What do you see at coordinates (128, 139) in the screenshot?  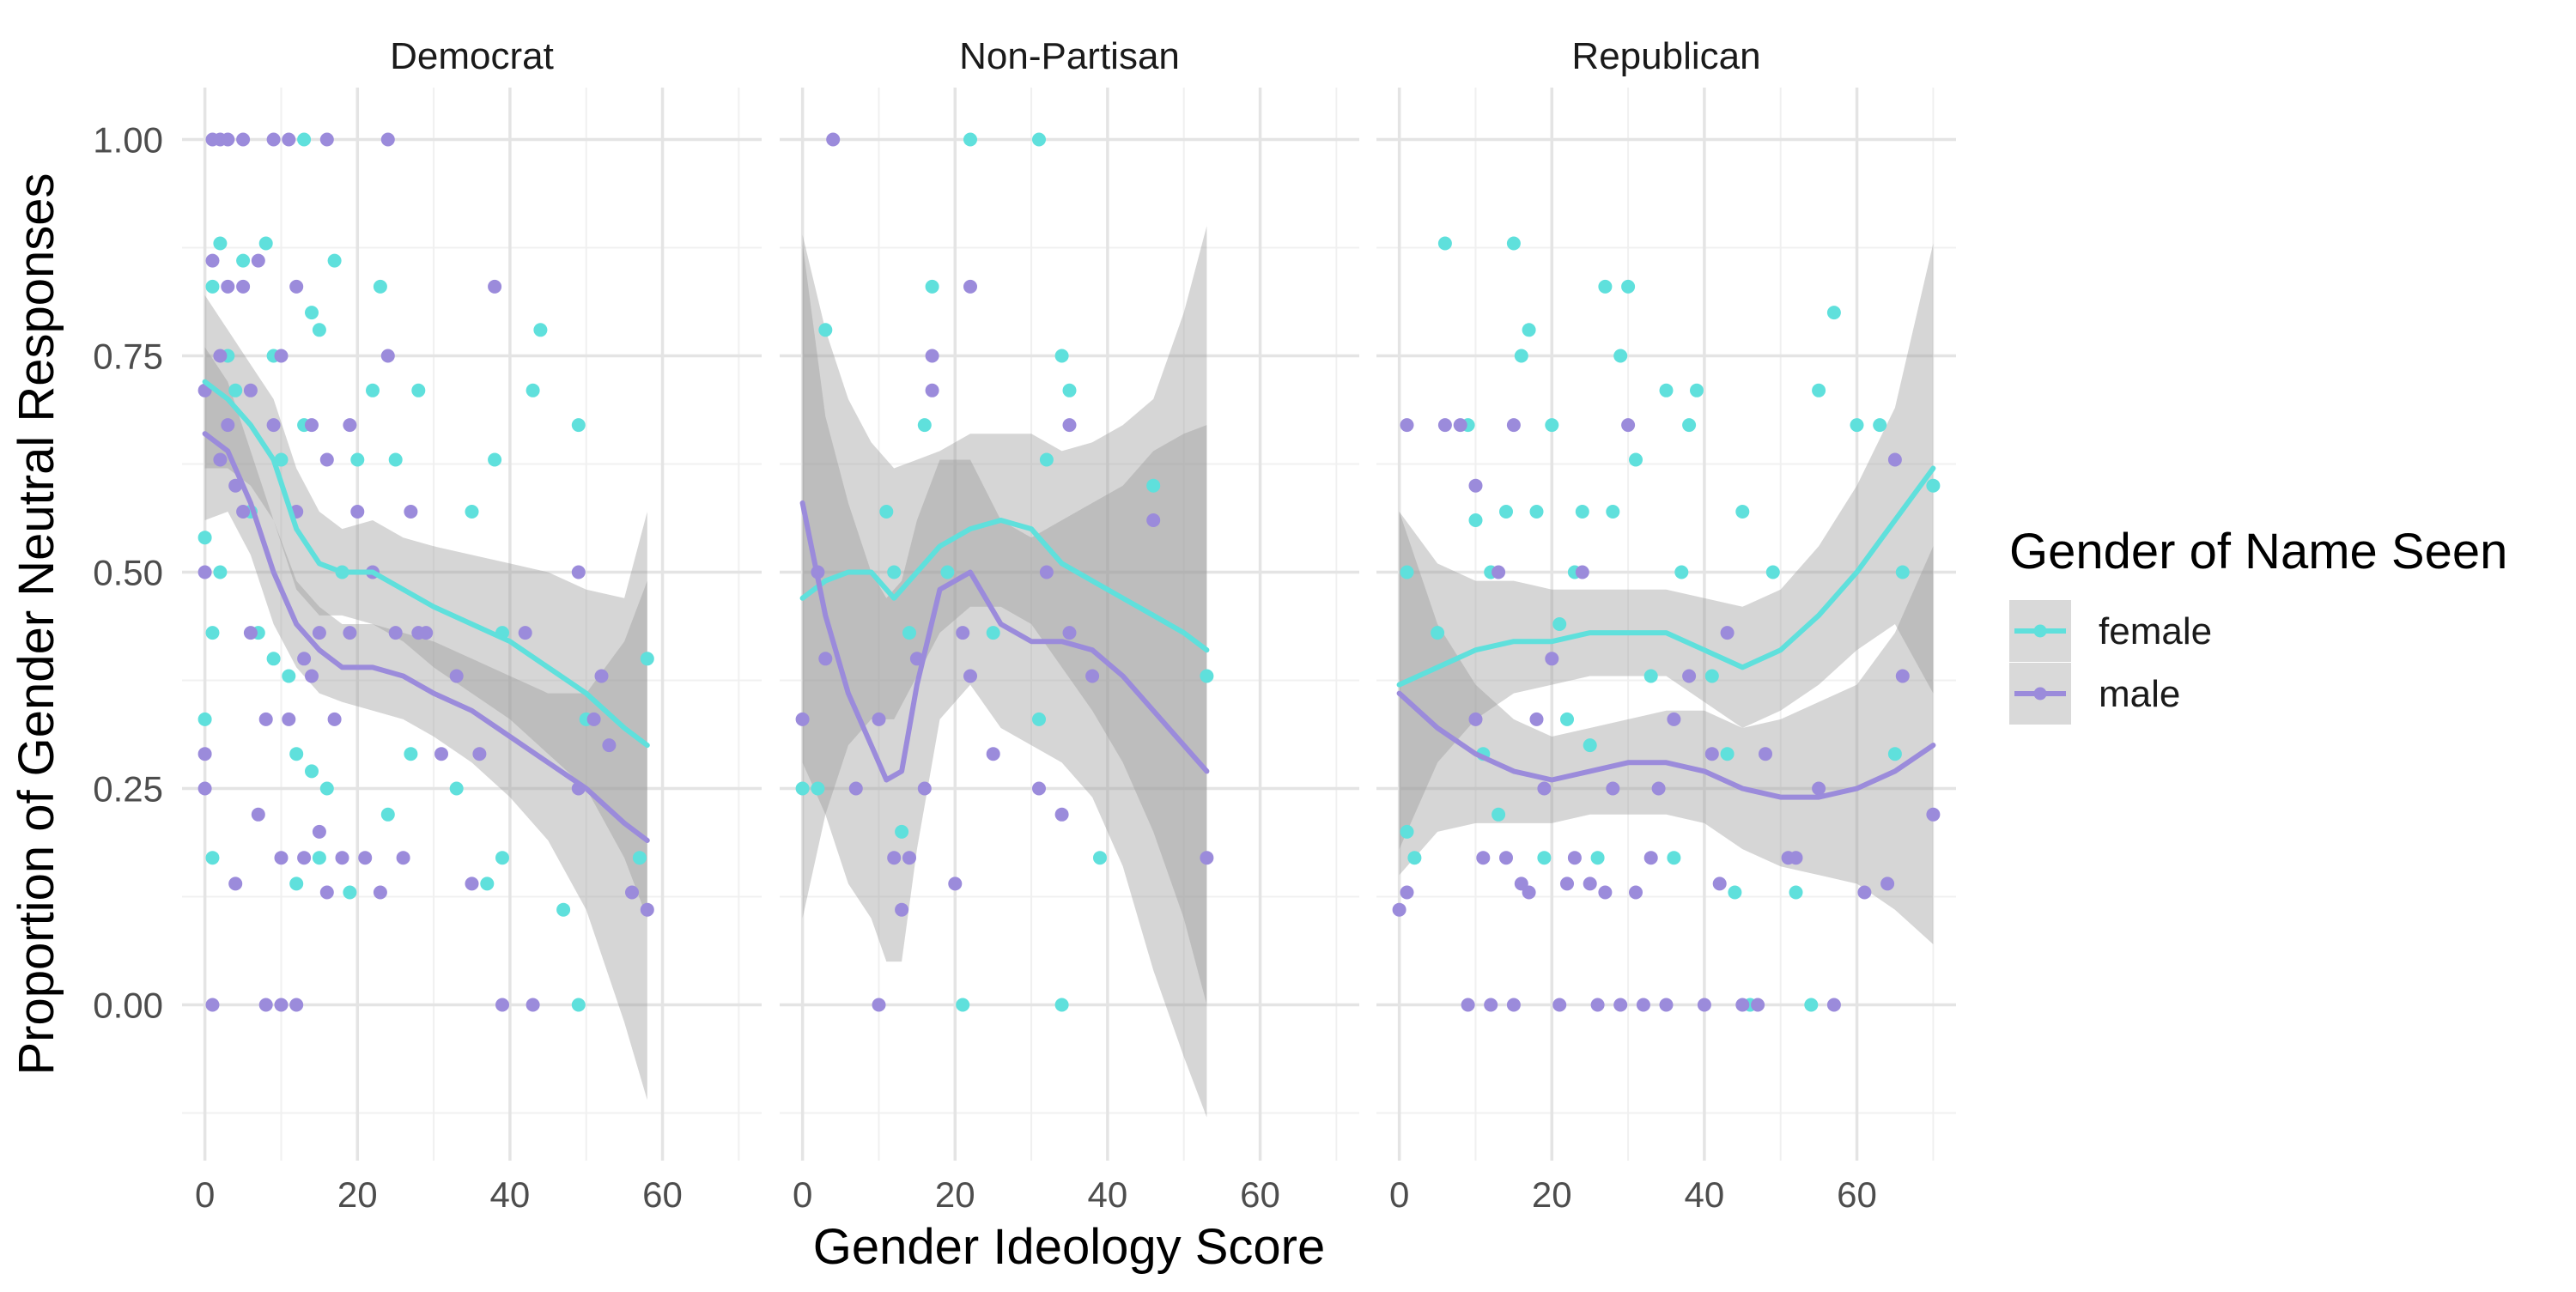 I see `y-tick-label: 1.00` at bounding box center [128, 139].